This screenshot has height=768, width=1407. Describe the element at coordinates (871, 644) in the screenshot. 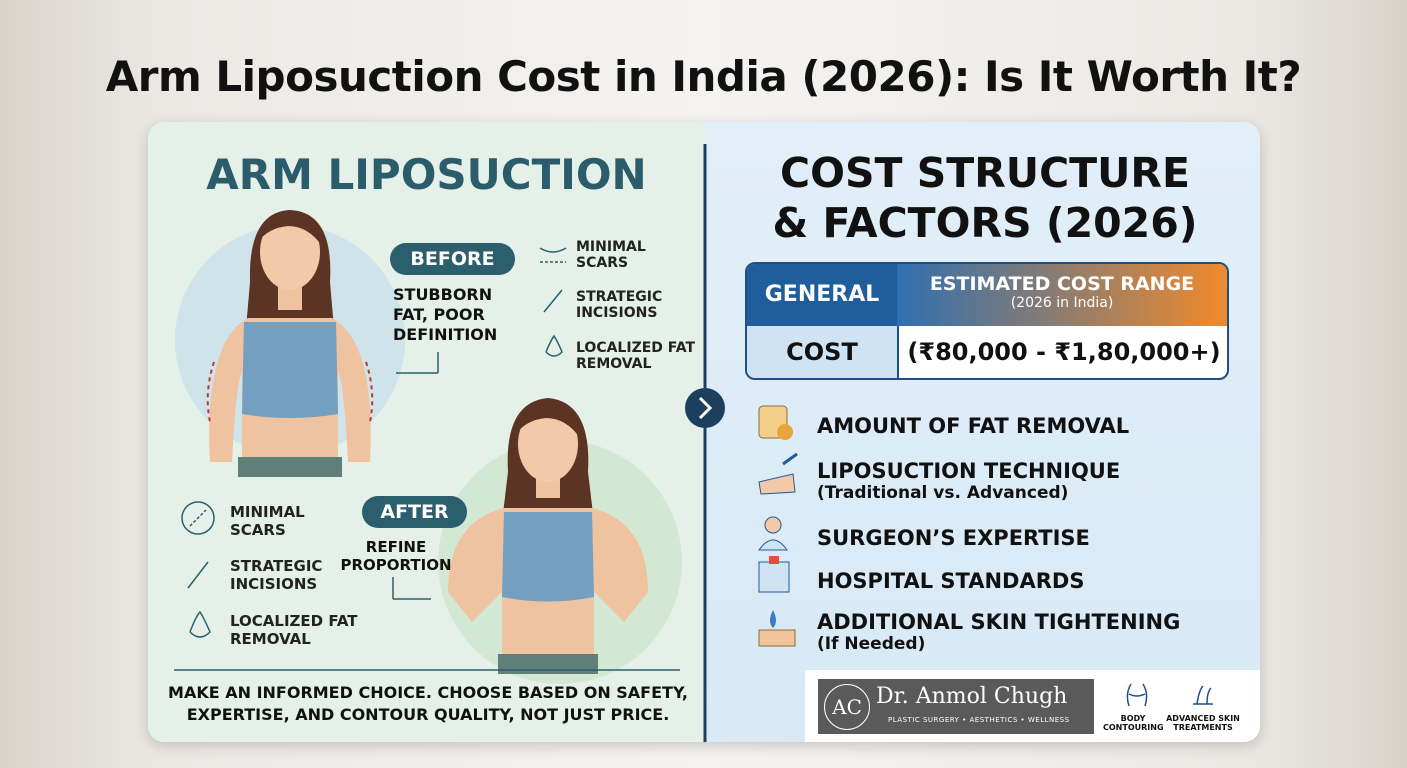

I see `factor-note: (If Needed)` at that location.